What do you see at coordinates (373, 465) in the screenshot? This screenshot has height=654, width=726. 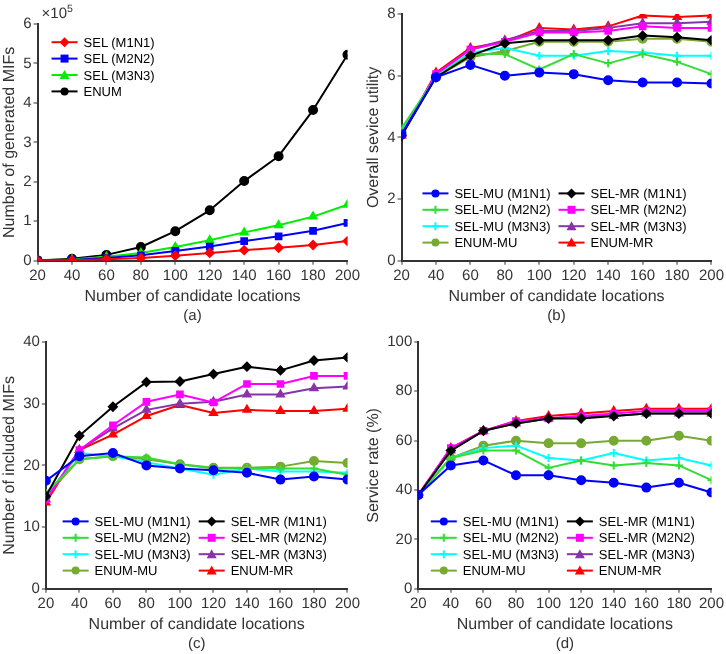 I see `y-axis-title: Service rate (%)` at bounding box center [373, 465].